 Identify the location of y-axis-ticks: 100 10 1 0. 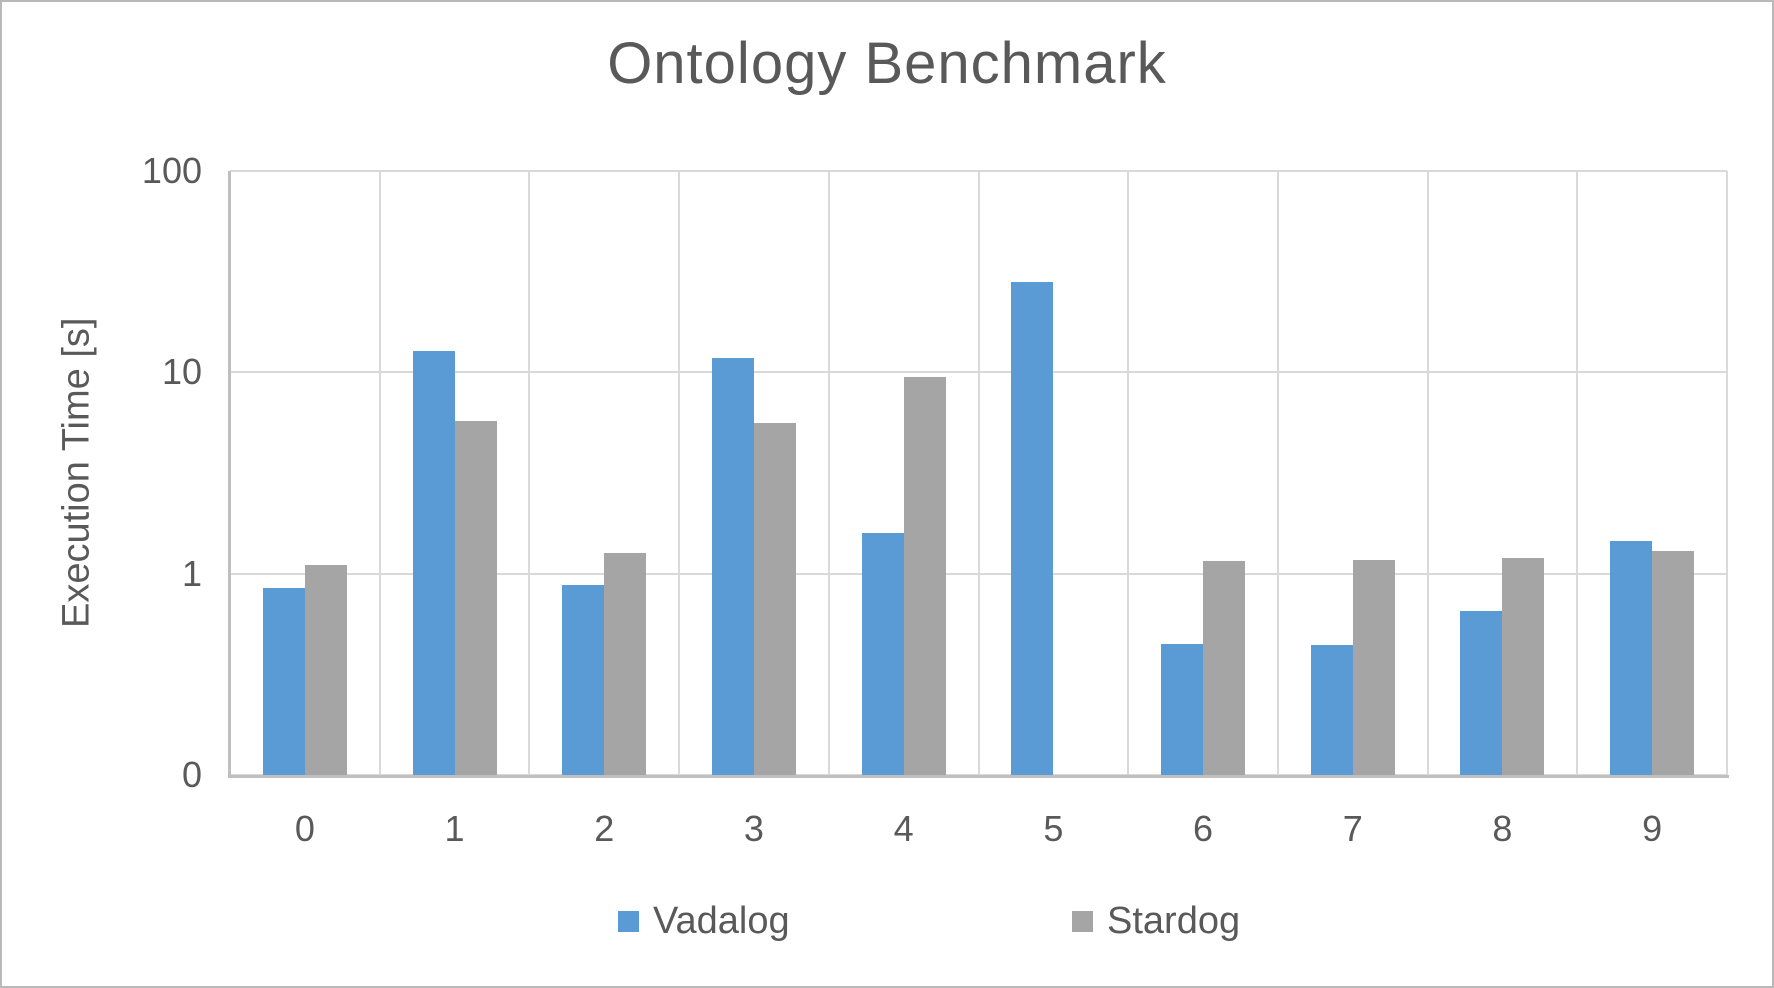
(102, 472).